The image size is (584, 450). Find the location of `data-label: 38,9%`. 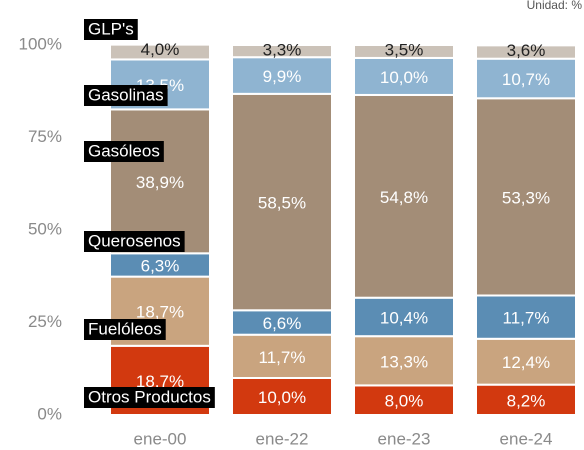

data-label: 38,9% is located at coordinates (160, 182).